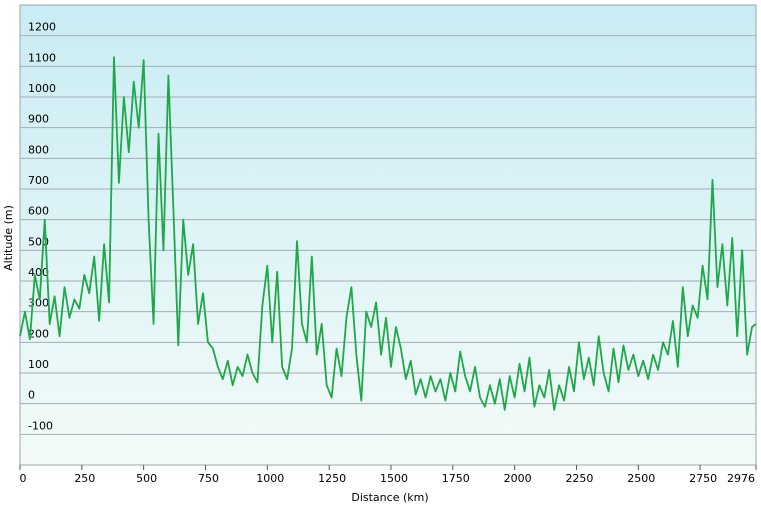 Image resolution: width=761 pixels, height=514 pixels. I want to click on x-tick-label: 2000, so click(518, 478).